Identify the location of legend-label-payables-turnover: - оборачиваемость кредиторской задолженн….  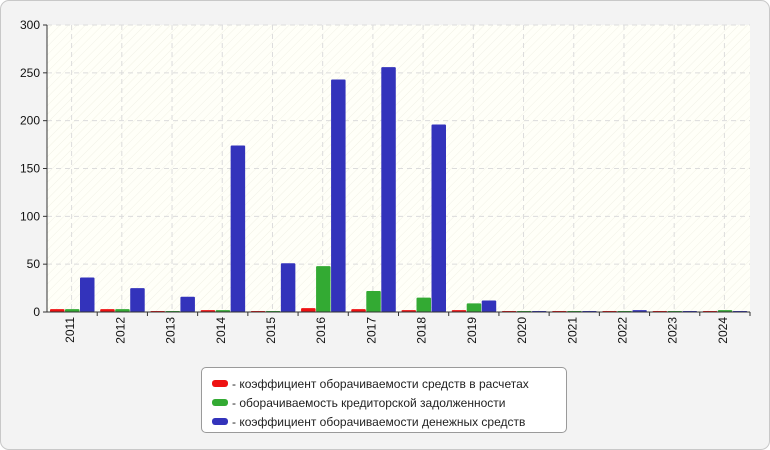
(369, 402).